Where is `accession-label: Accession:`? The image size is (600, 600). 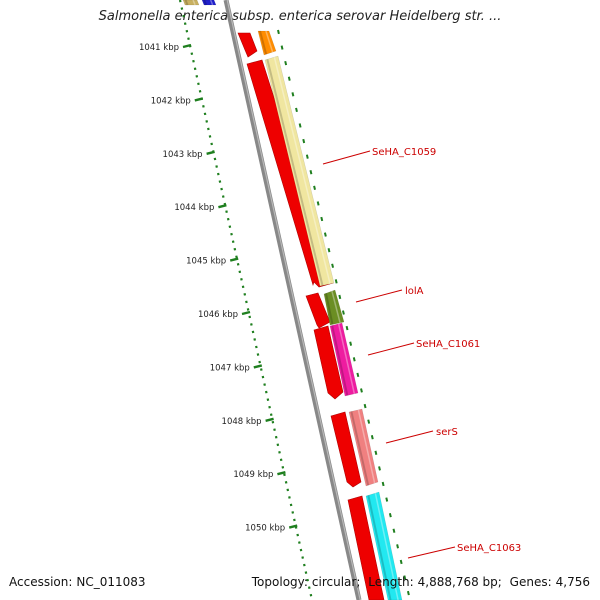 accession-label: Accession: is located at coordinates (41, 582).